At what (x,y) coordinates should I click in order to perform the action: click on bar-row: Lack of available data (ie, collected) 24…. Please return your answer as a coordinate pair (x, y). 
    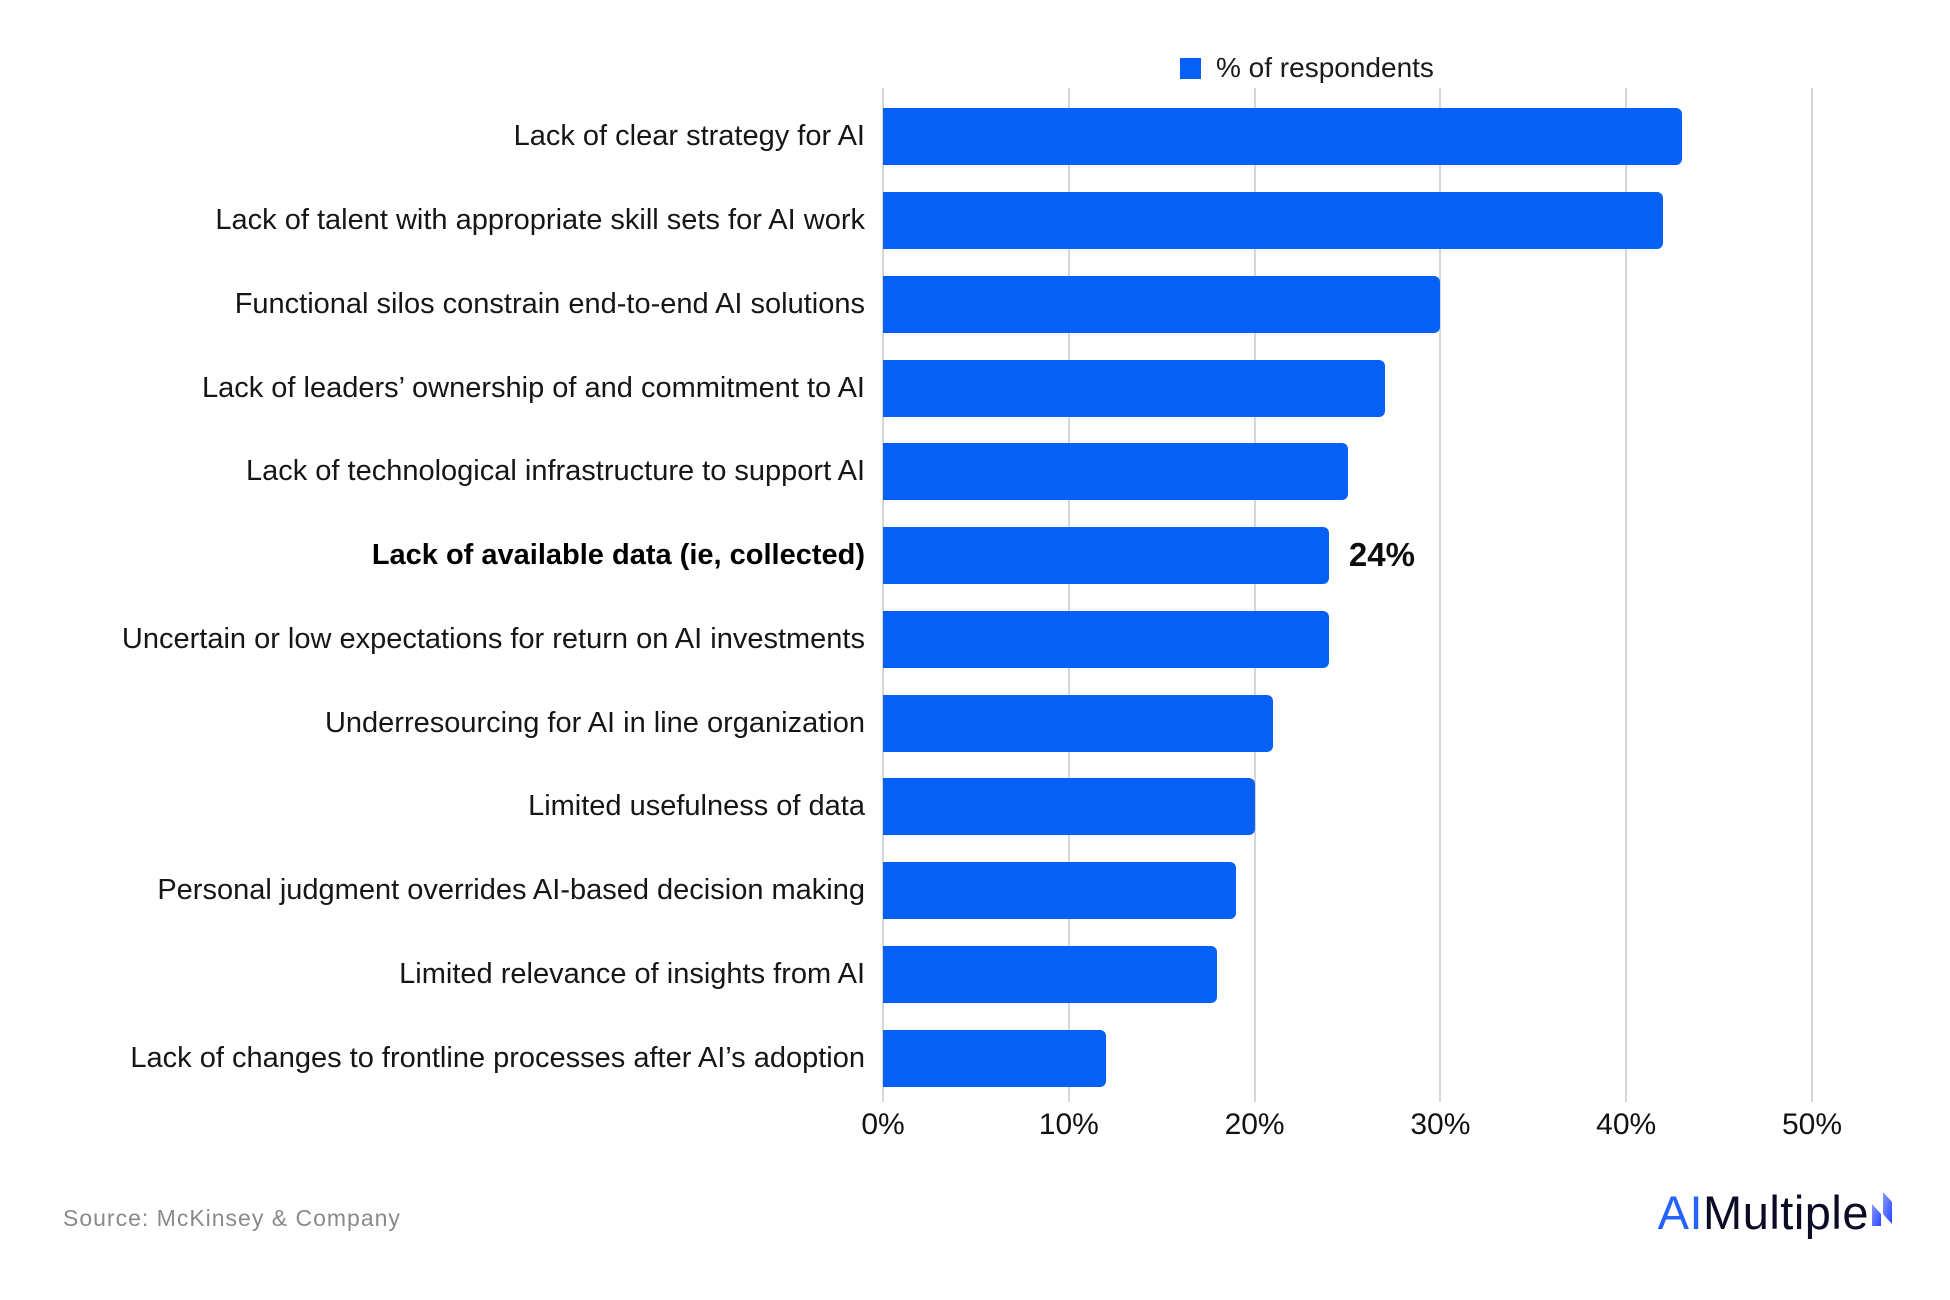
    Looking at the image, I should click on (975, 556).